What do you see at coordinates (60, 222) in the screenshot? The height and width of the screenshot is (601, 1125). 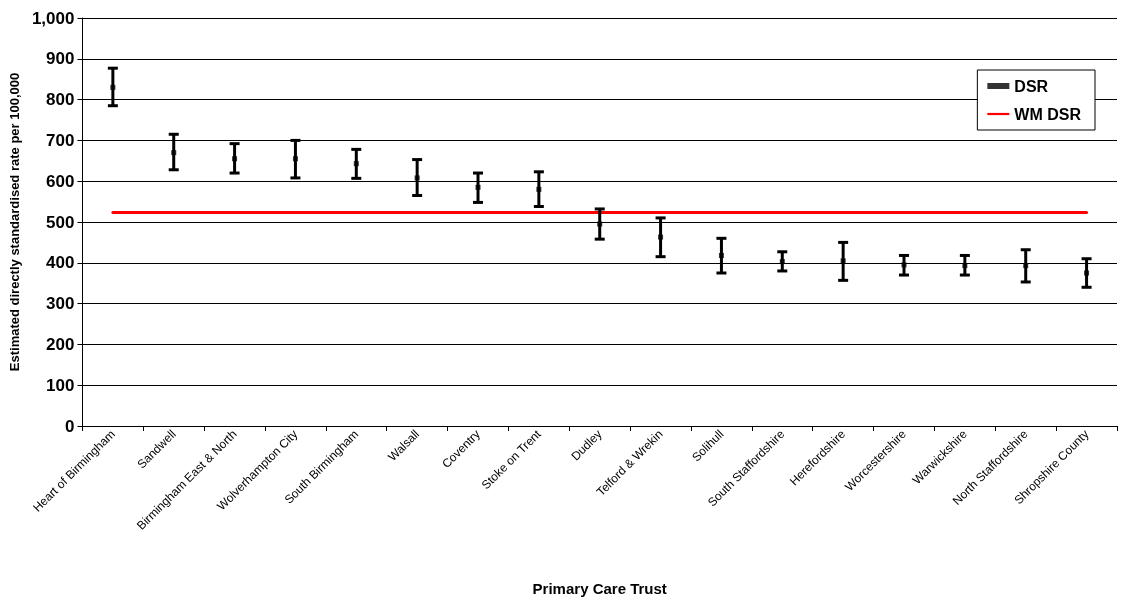 I see `y-tick-label: 500` at bounding box center [60, 222].